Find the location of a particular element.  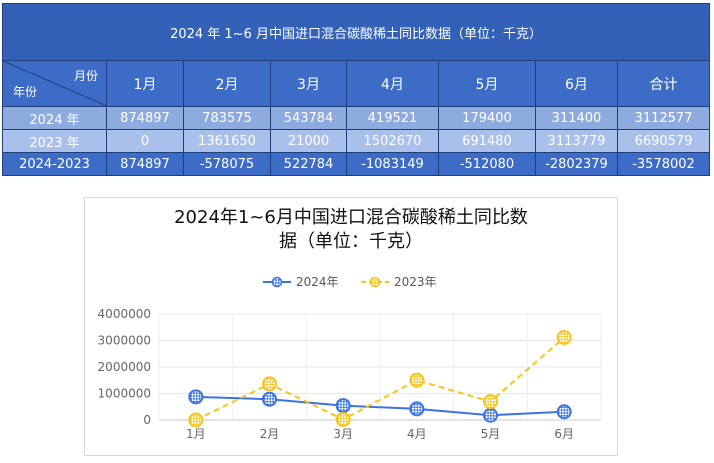

y-tick-label: 0 is located at coordinates (147, 420).